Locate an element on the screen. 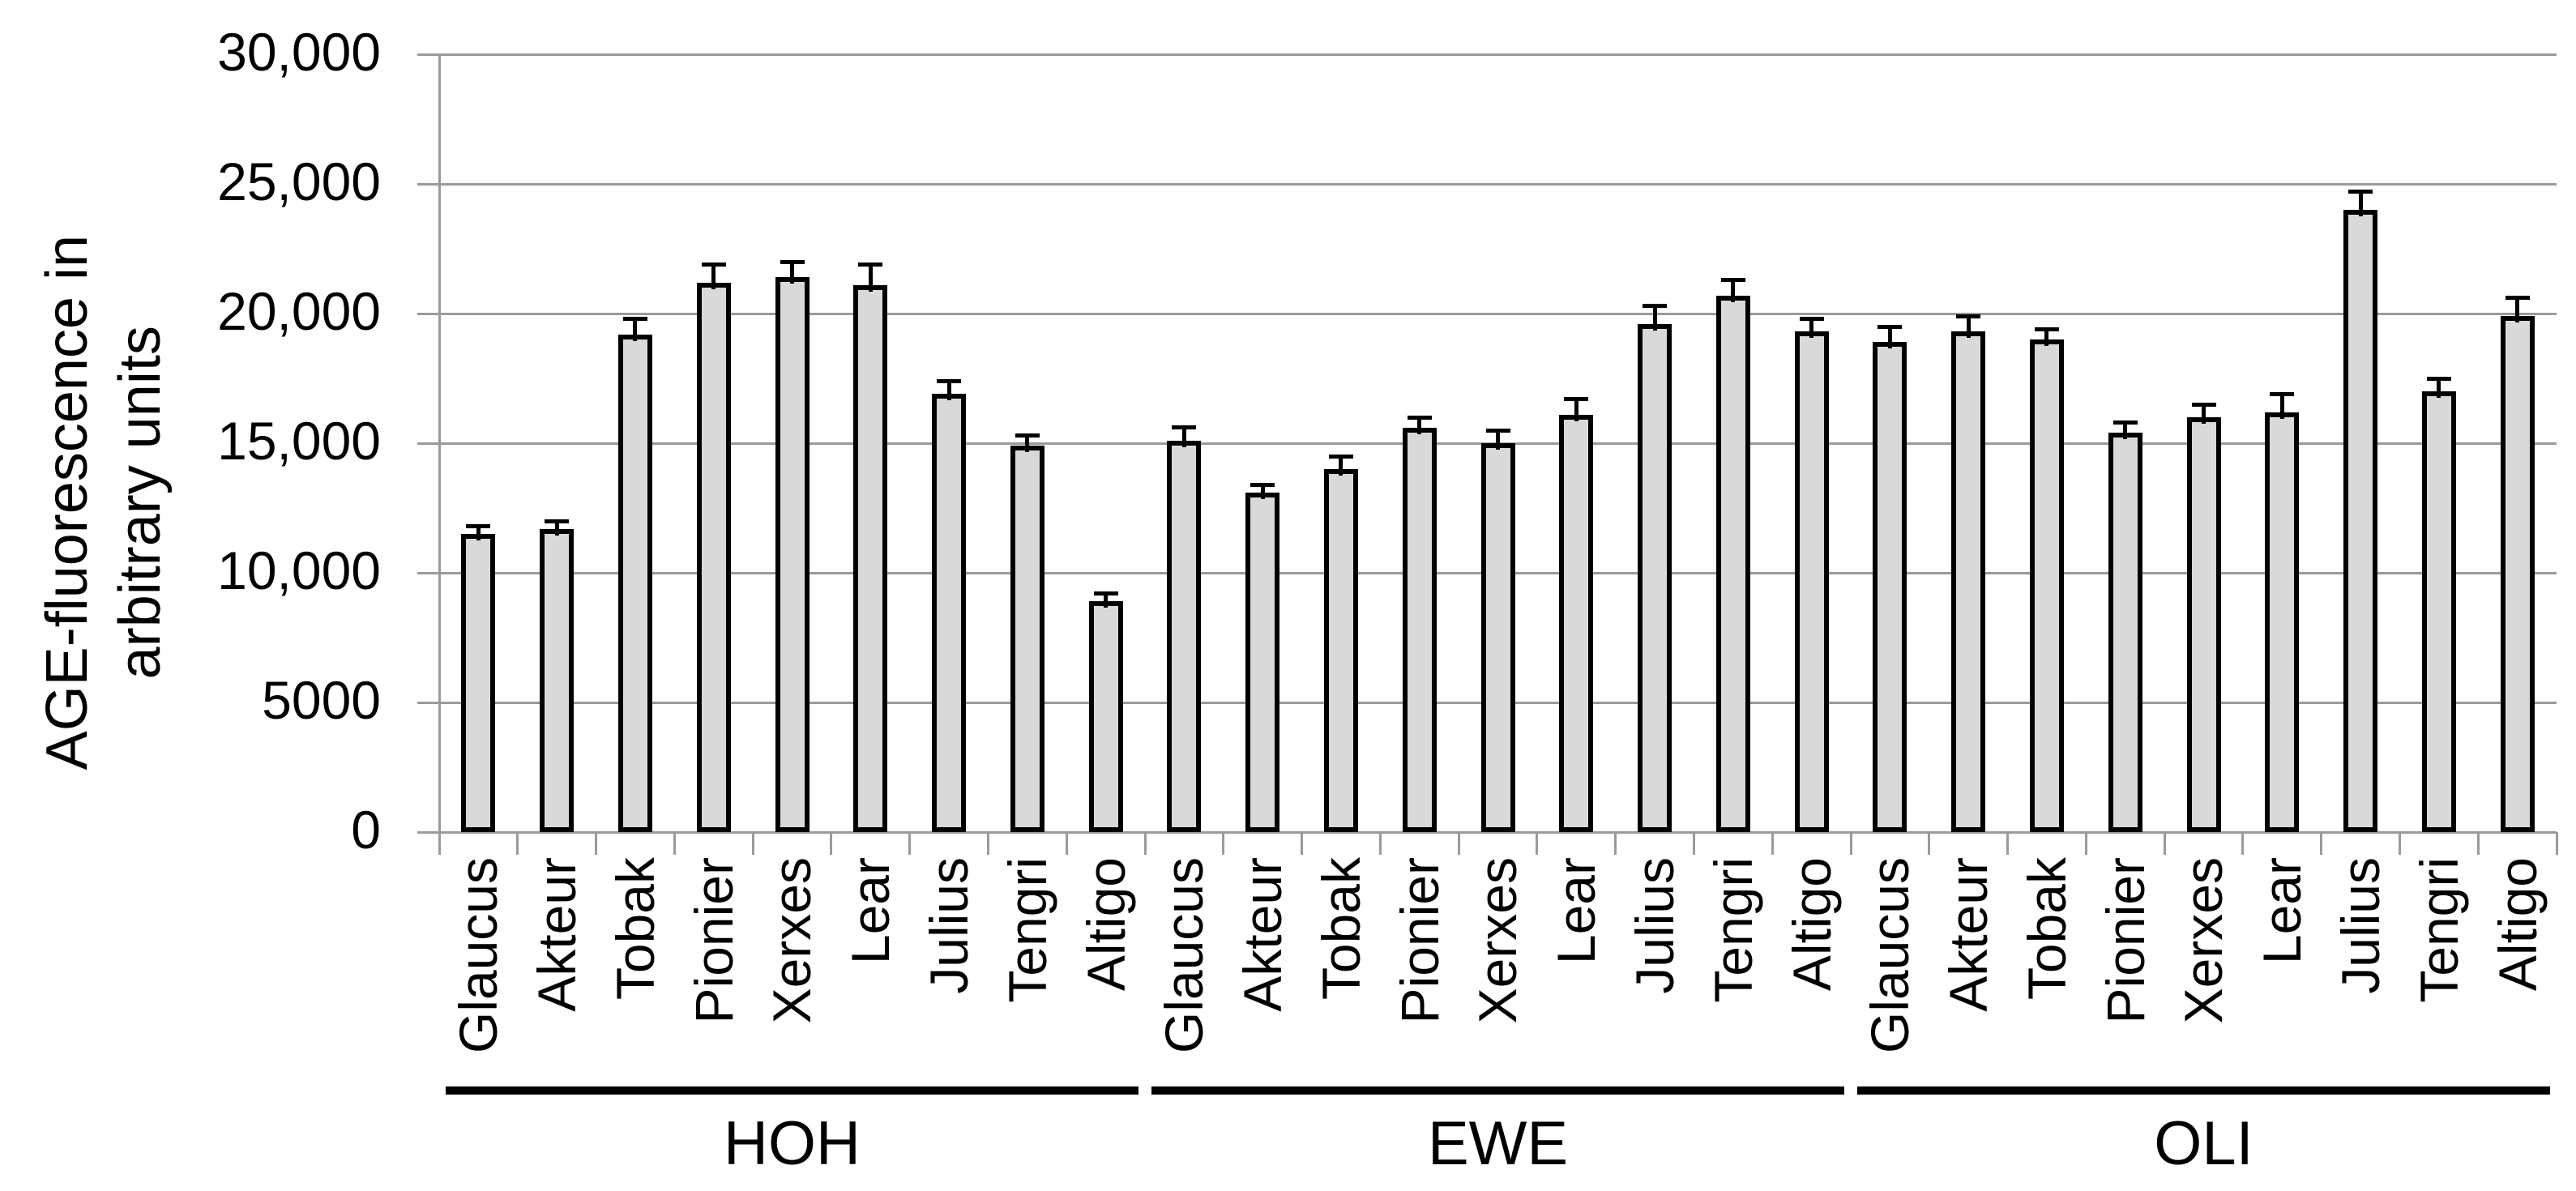 Image resolution: width=2576 pixels, height=1191 pixels. gridline is located at coordinates (1498, 313).